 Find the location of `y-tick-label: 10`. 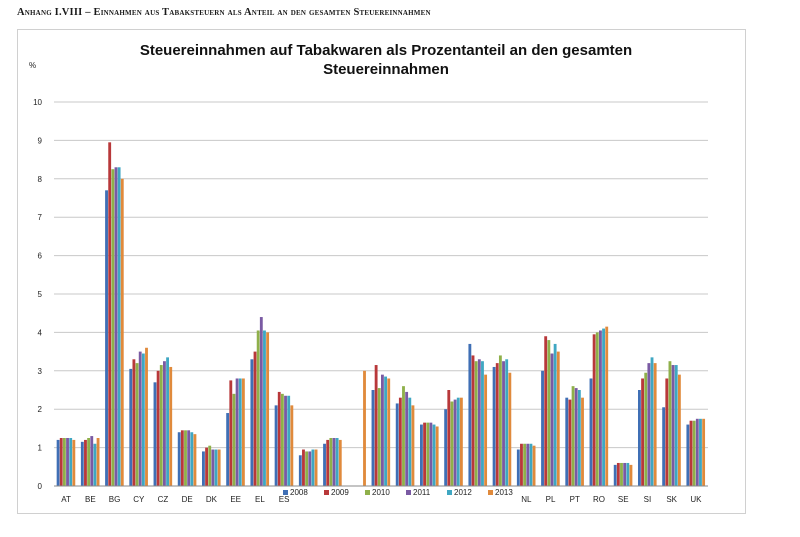

y-tick-label: 10 is located at coordinates (37, 102).